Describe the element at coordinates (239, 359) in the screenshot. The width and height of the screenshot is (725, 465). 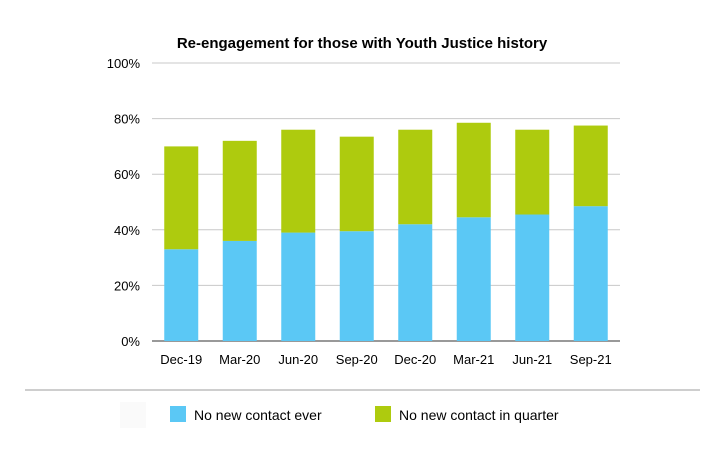
I see `x-tick-label: Mar-20` at that location.